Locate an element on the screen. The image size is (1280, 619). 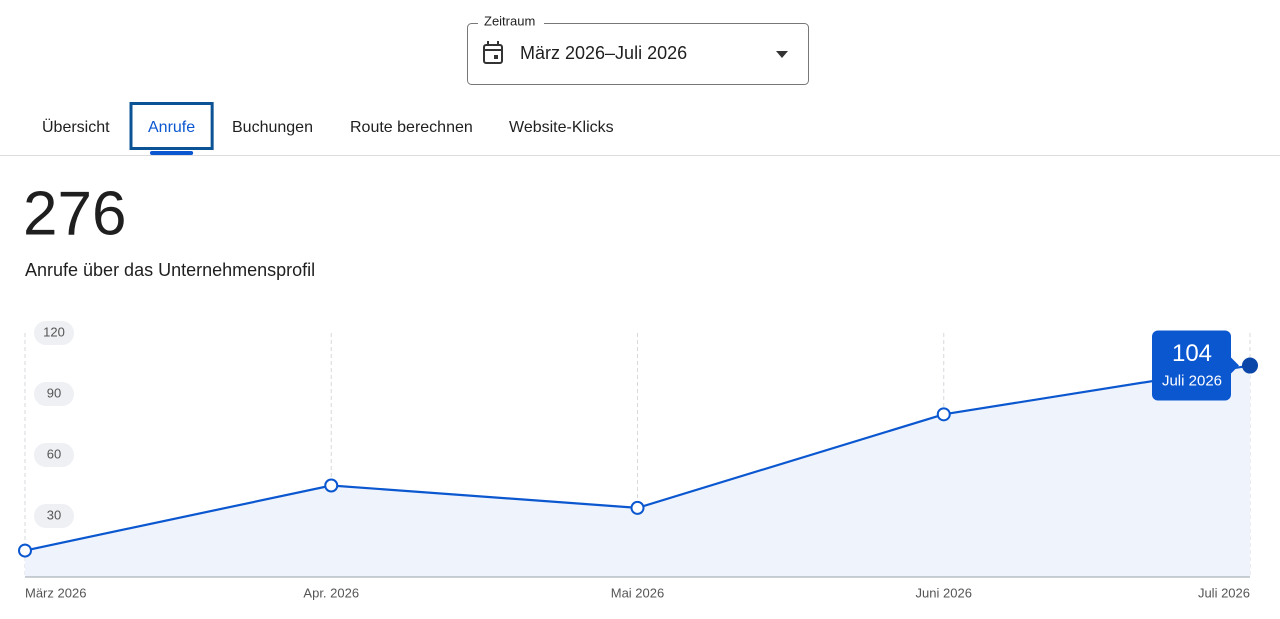
date-range-picker: Zeitraum März 2026–Juli 2026 is located at coordinates (638, 49).